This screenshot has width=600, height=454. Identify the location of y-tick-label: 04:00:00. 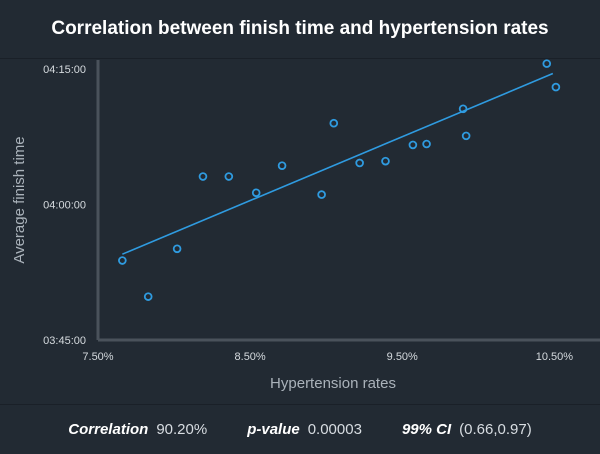
(64, 206).